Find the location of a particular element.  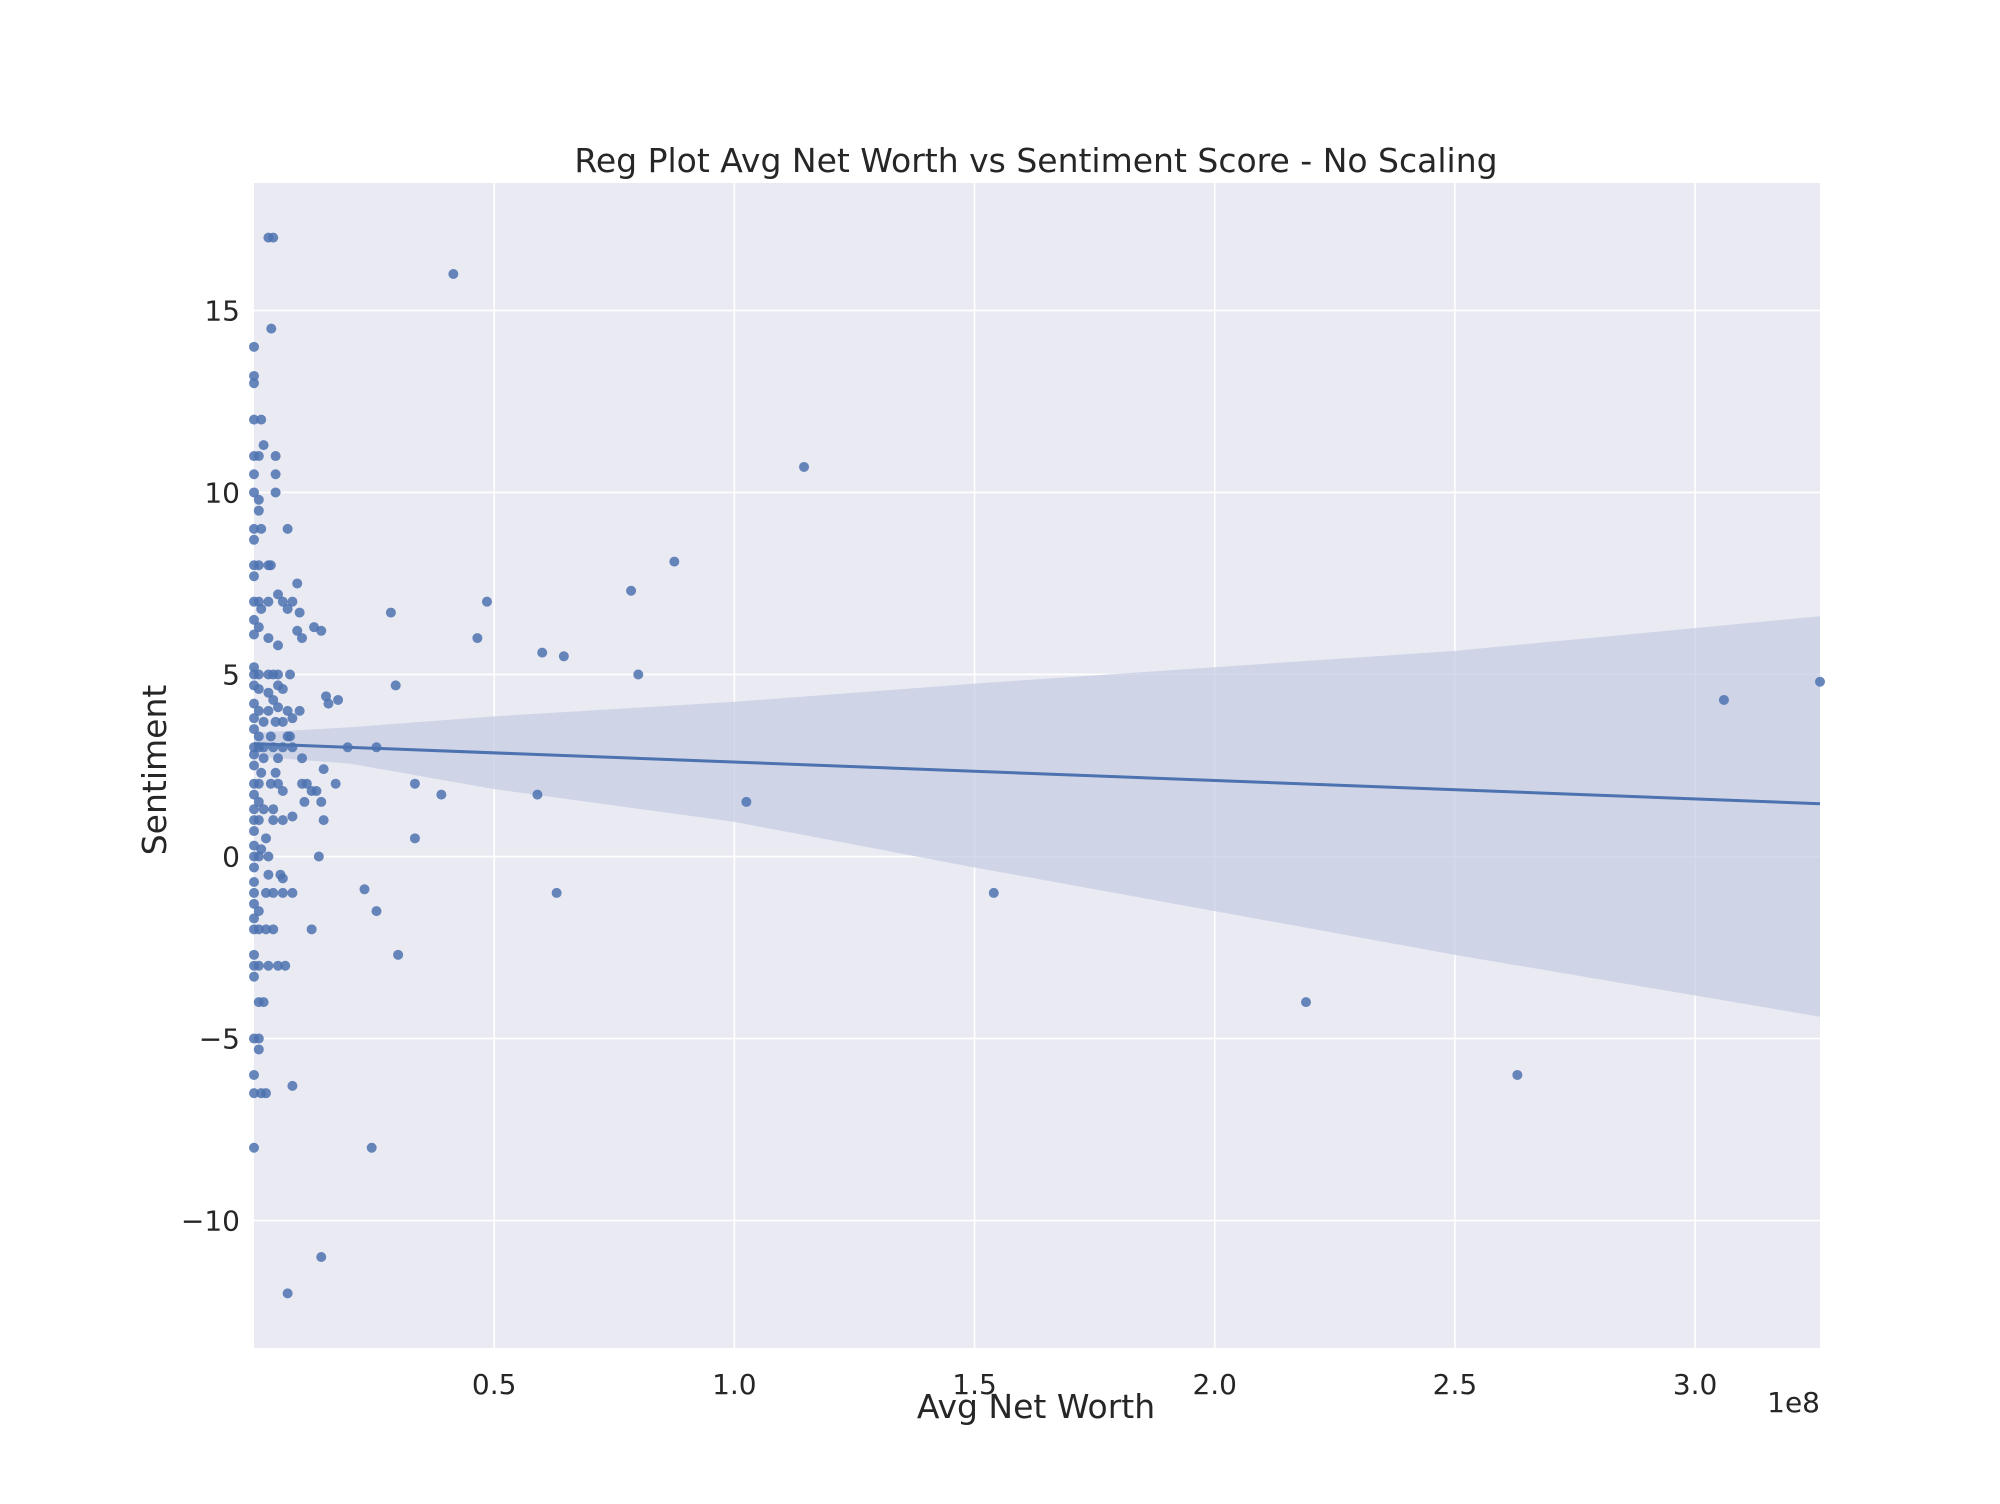

y-tick-label: 5 is located at coordinates (231, 674).